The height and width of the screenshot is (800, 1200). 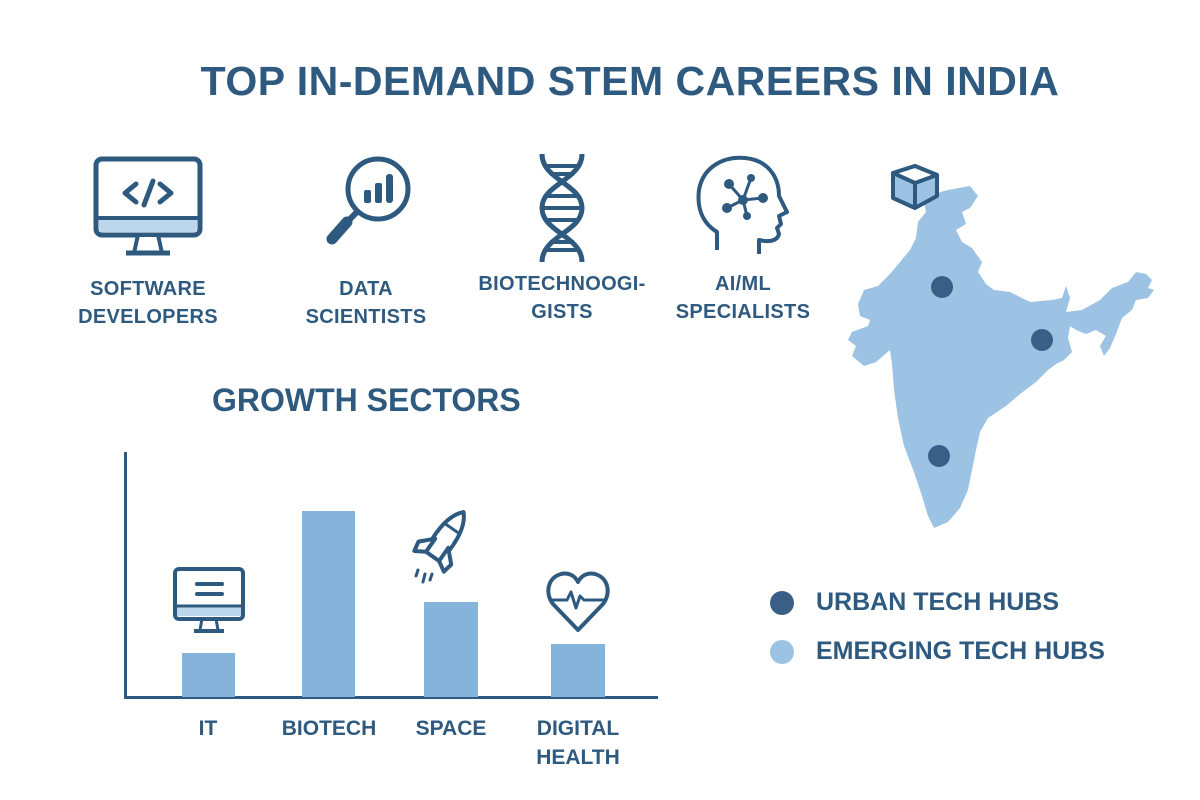 I want to click on x-label-digital-health: DIGITAL HEALTH, so click(x=578, y=743).